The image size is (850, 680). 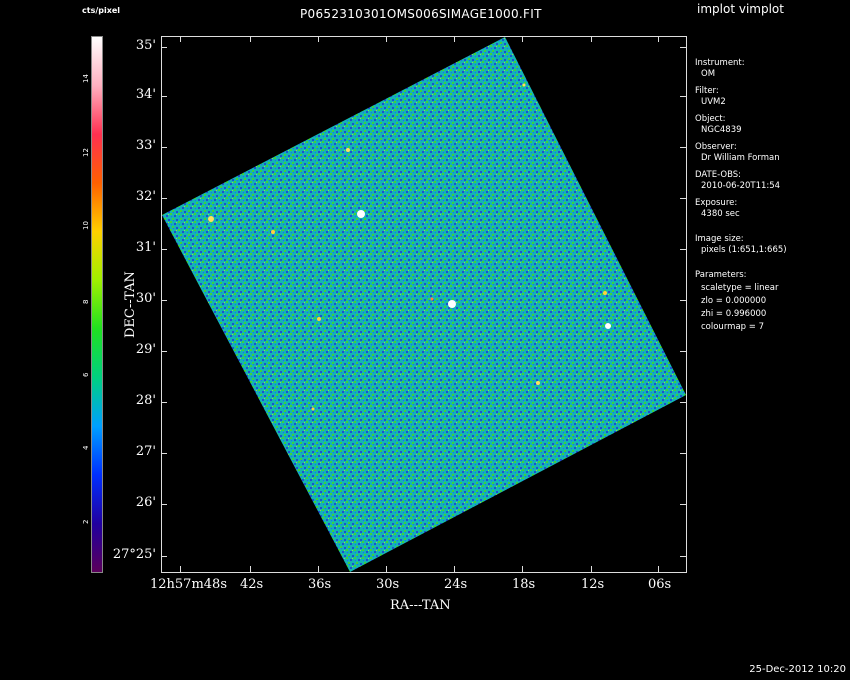 I want to click on metadata-key: DATE-OBS:, so click(x=718, y=175).